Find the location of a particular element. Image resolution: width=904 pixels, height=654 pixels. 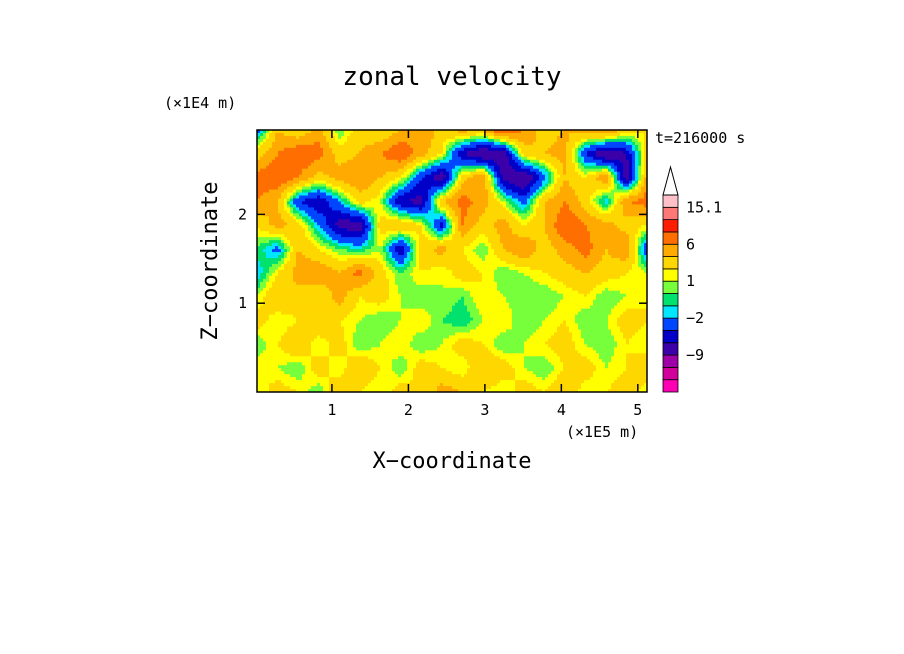

chart-title: zonal velocity is located at coordinates (451, 77).